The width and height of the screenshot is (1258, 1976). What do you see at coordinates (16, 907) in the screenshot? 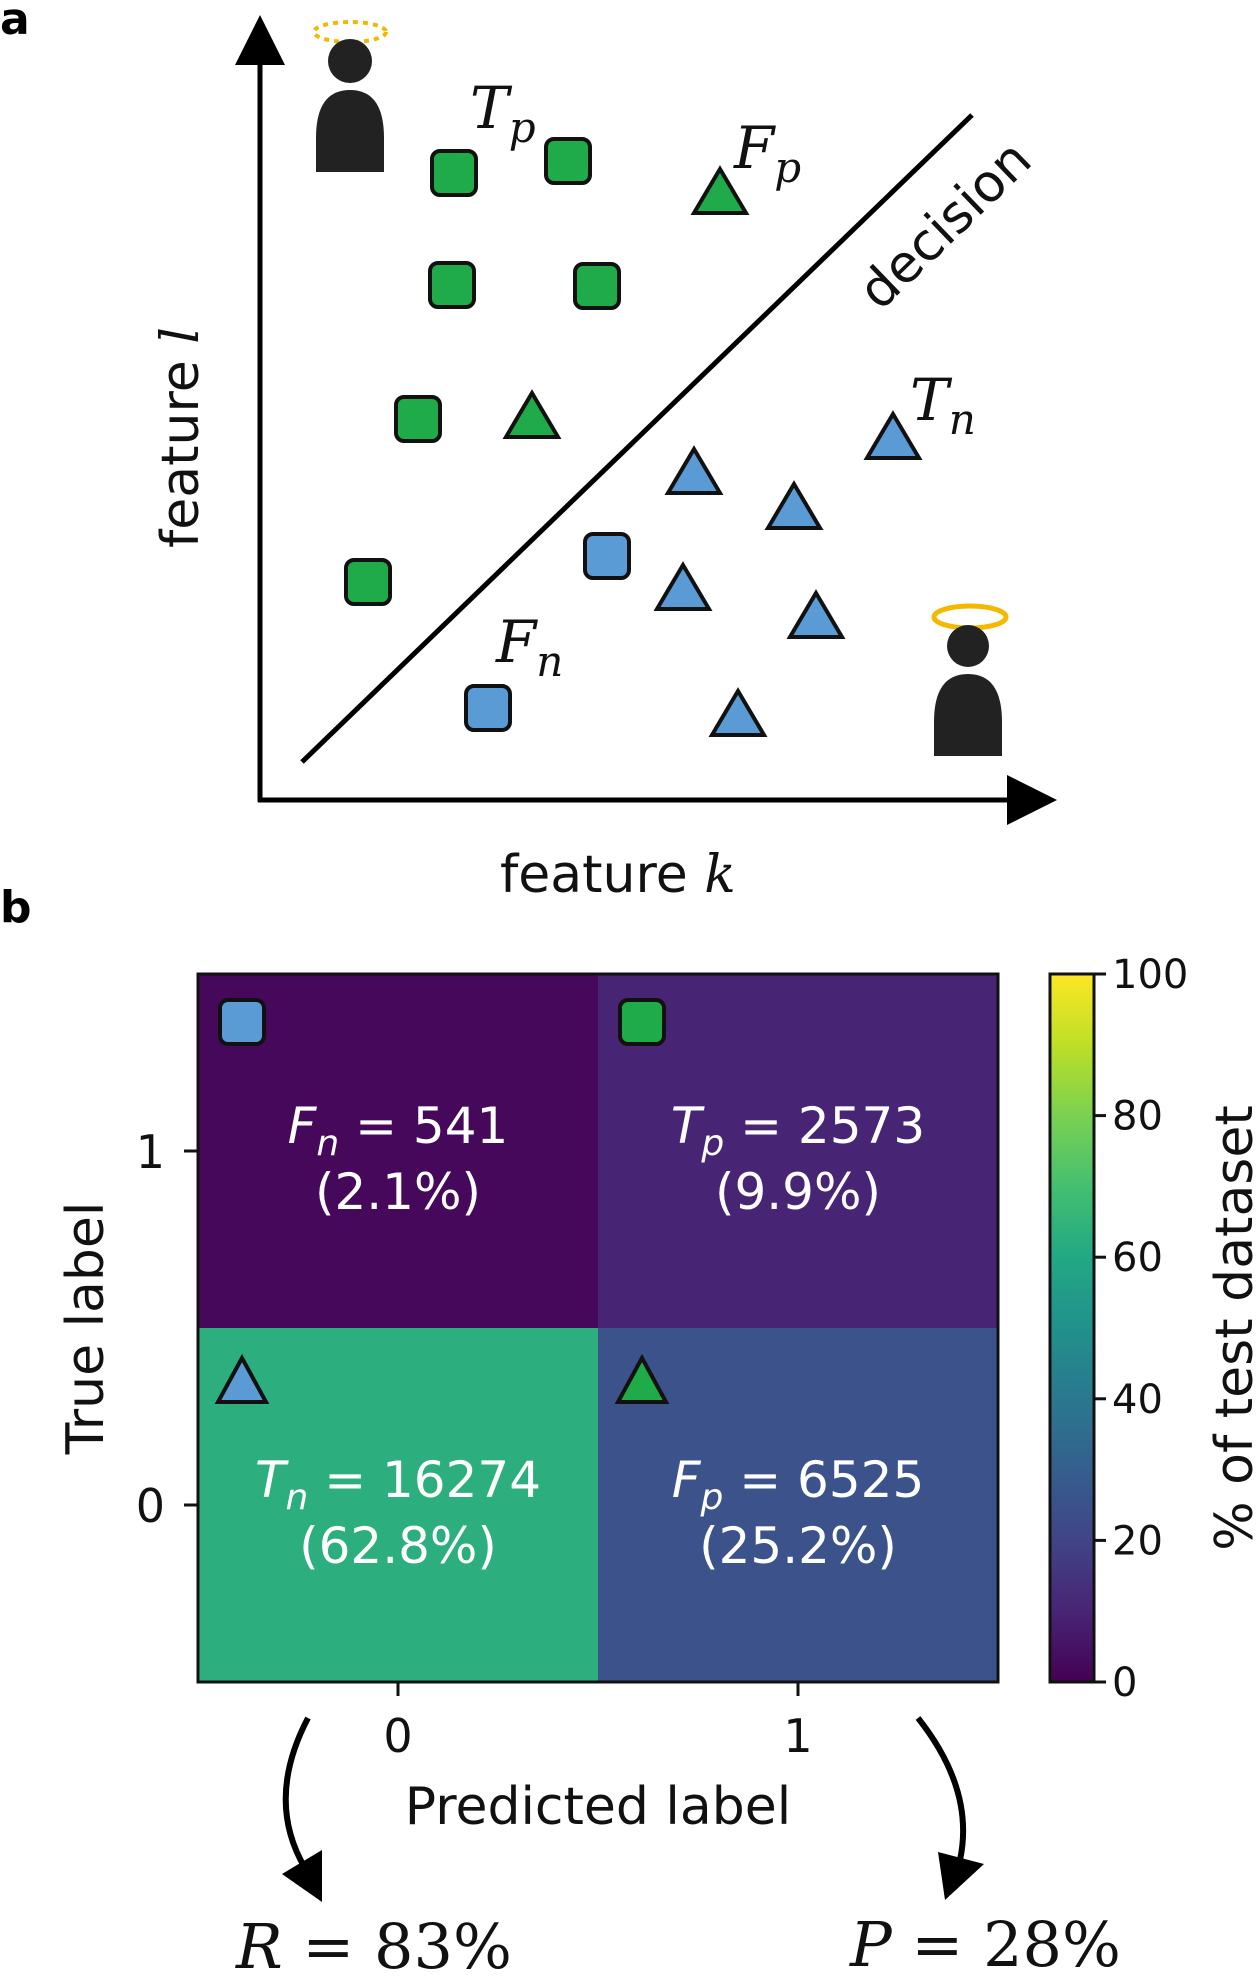
I see `panel-b-letter: b` at bounding box center [16, 907].